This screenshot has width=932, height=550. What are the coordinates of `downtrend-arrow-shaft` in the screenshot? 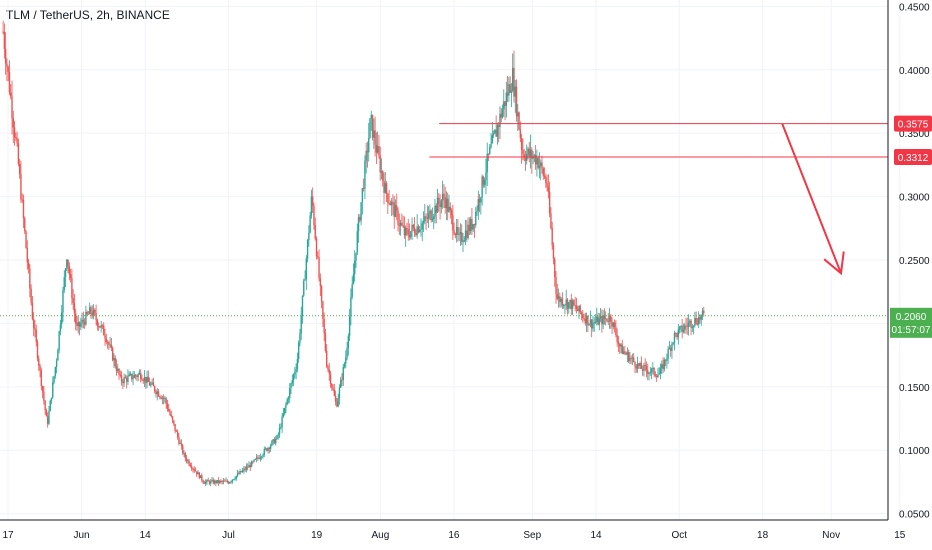 It's located at (811, 198).